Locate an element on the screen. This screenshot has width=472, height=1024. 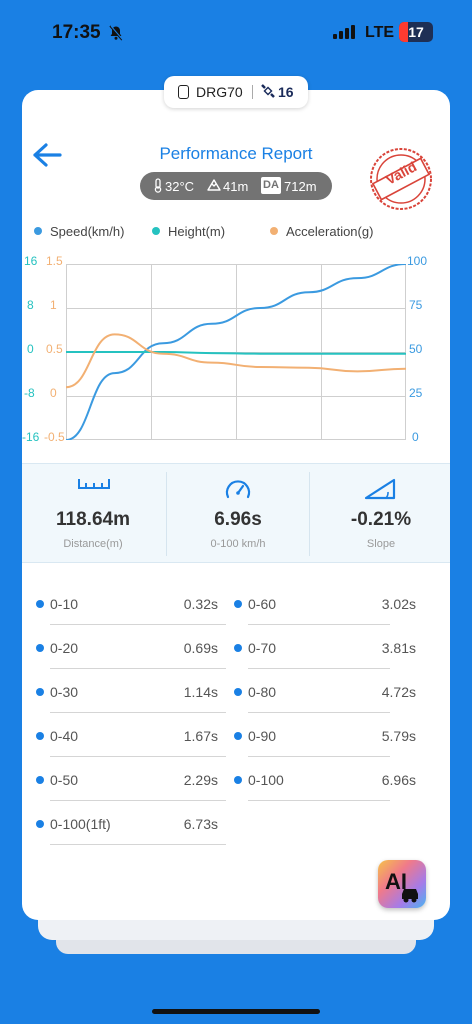
interval-label: 0-50 is located at coordinates (64, 780).